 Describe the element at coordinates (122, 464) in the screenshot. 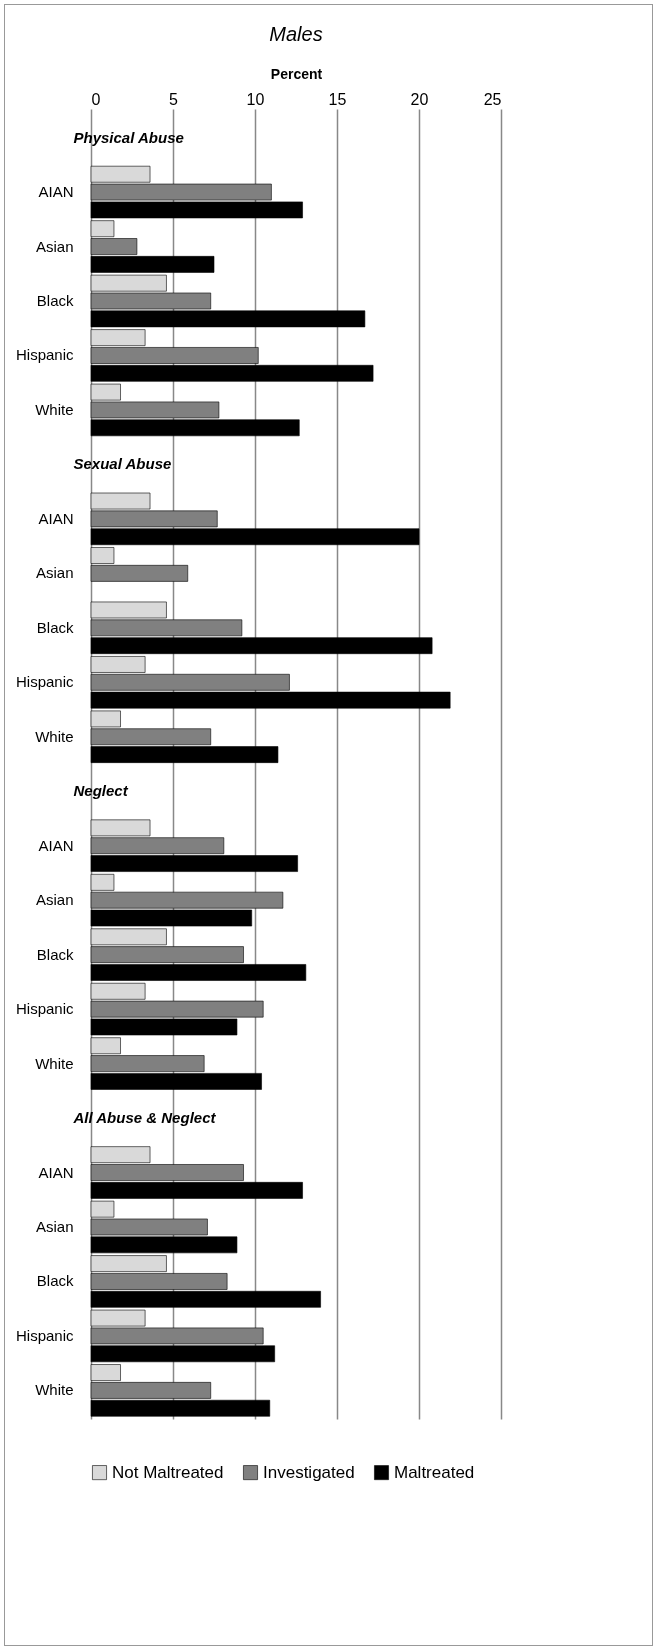

I see `y-tick-label: Sexual Abuse` at that location.